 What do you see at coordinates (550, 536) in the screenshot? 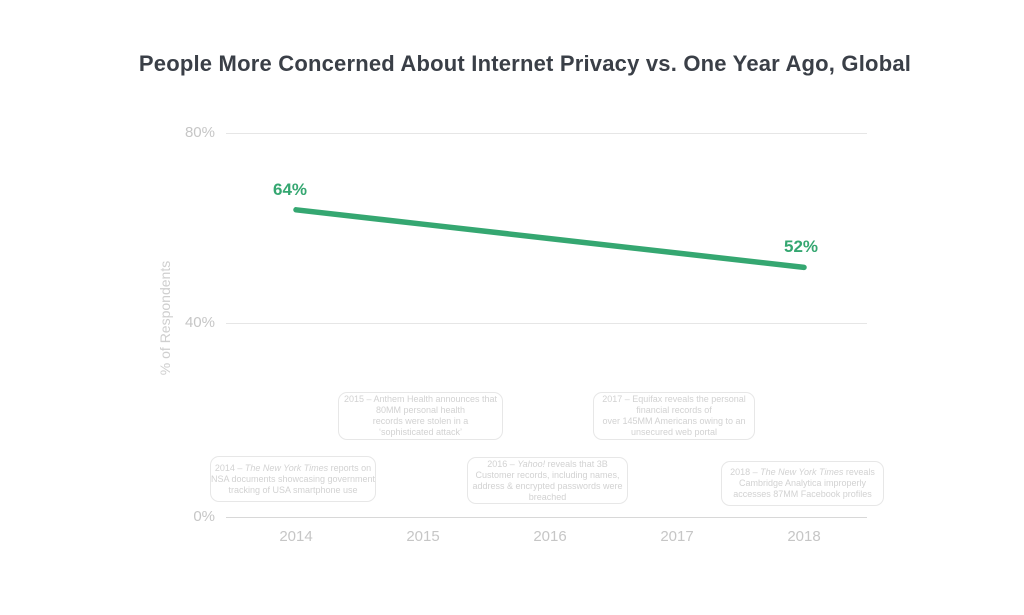
I see `x-tick-2016: 2016` at bounding box center [550, 536].